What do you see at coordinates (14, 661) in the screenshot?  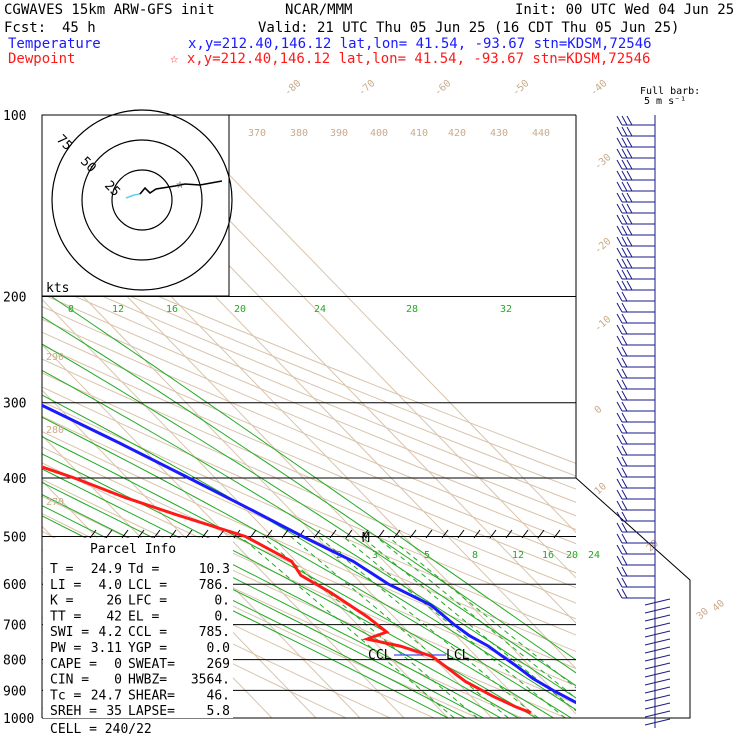 I see `pressure-label: 800` at bounding box center [14, 661].